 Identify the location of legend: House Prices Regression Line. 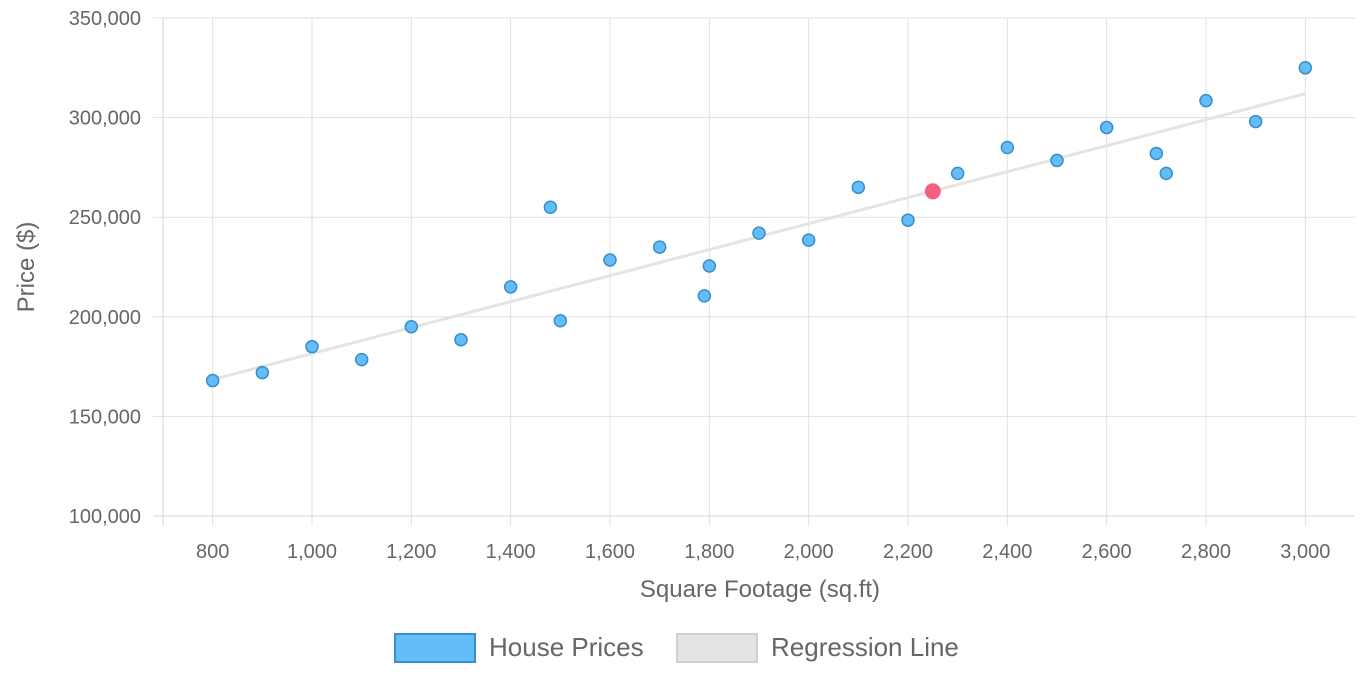
(676, 647).